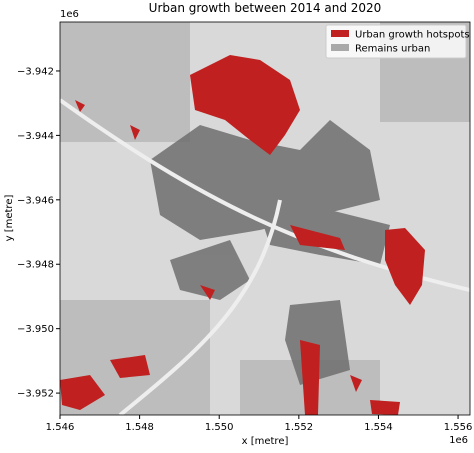 This screenshot has width=474, height=453. I want to click on y-tick-label: −3.946, so click(35, 200).